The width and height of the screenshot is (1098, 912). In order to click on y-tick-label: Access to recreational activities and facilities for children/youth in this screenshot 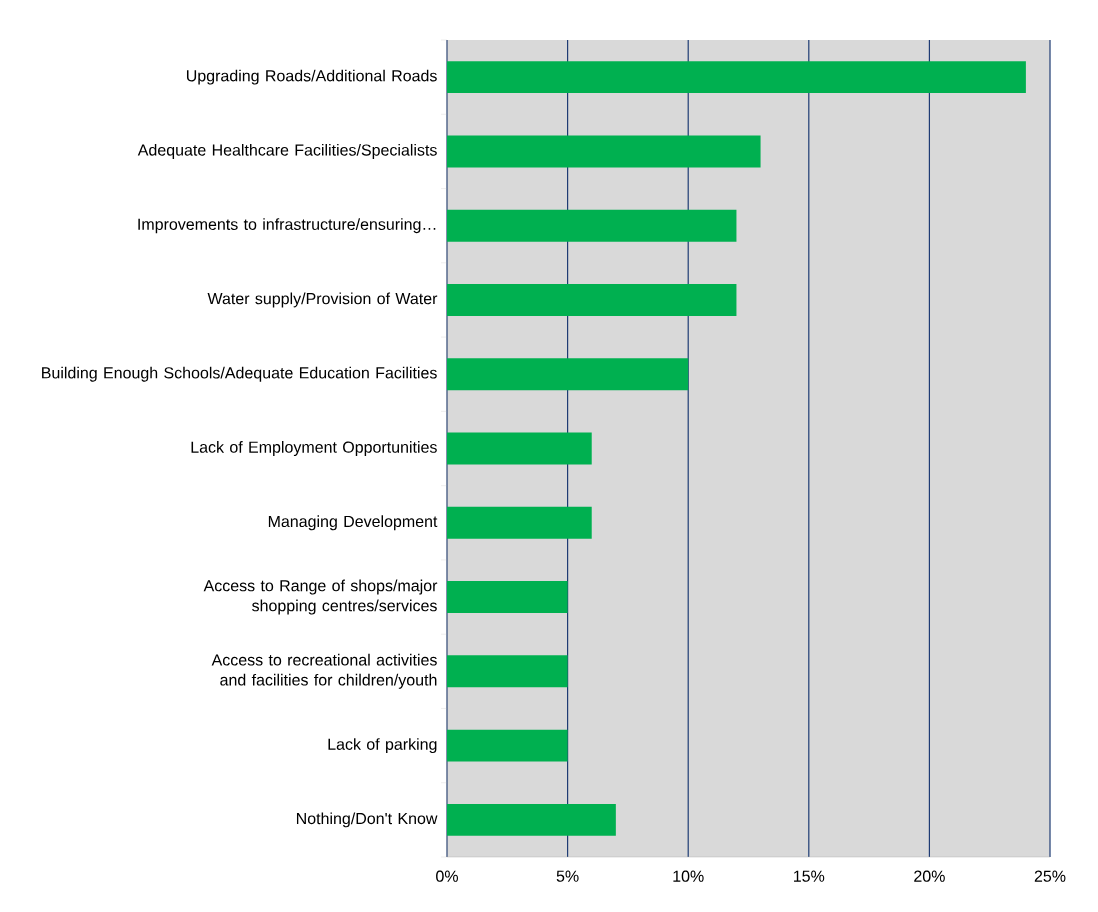, I will do `click(324, 671)`.